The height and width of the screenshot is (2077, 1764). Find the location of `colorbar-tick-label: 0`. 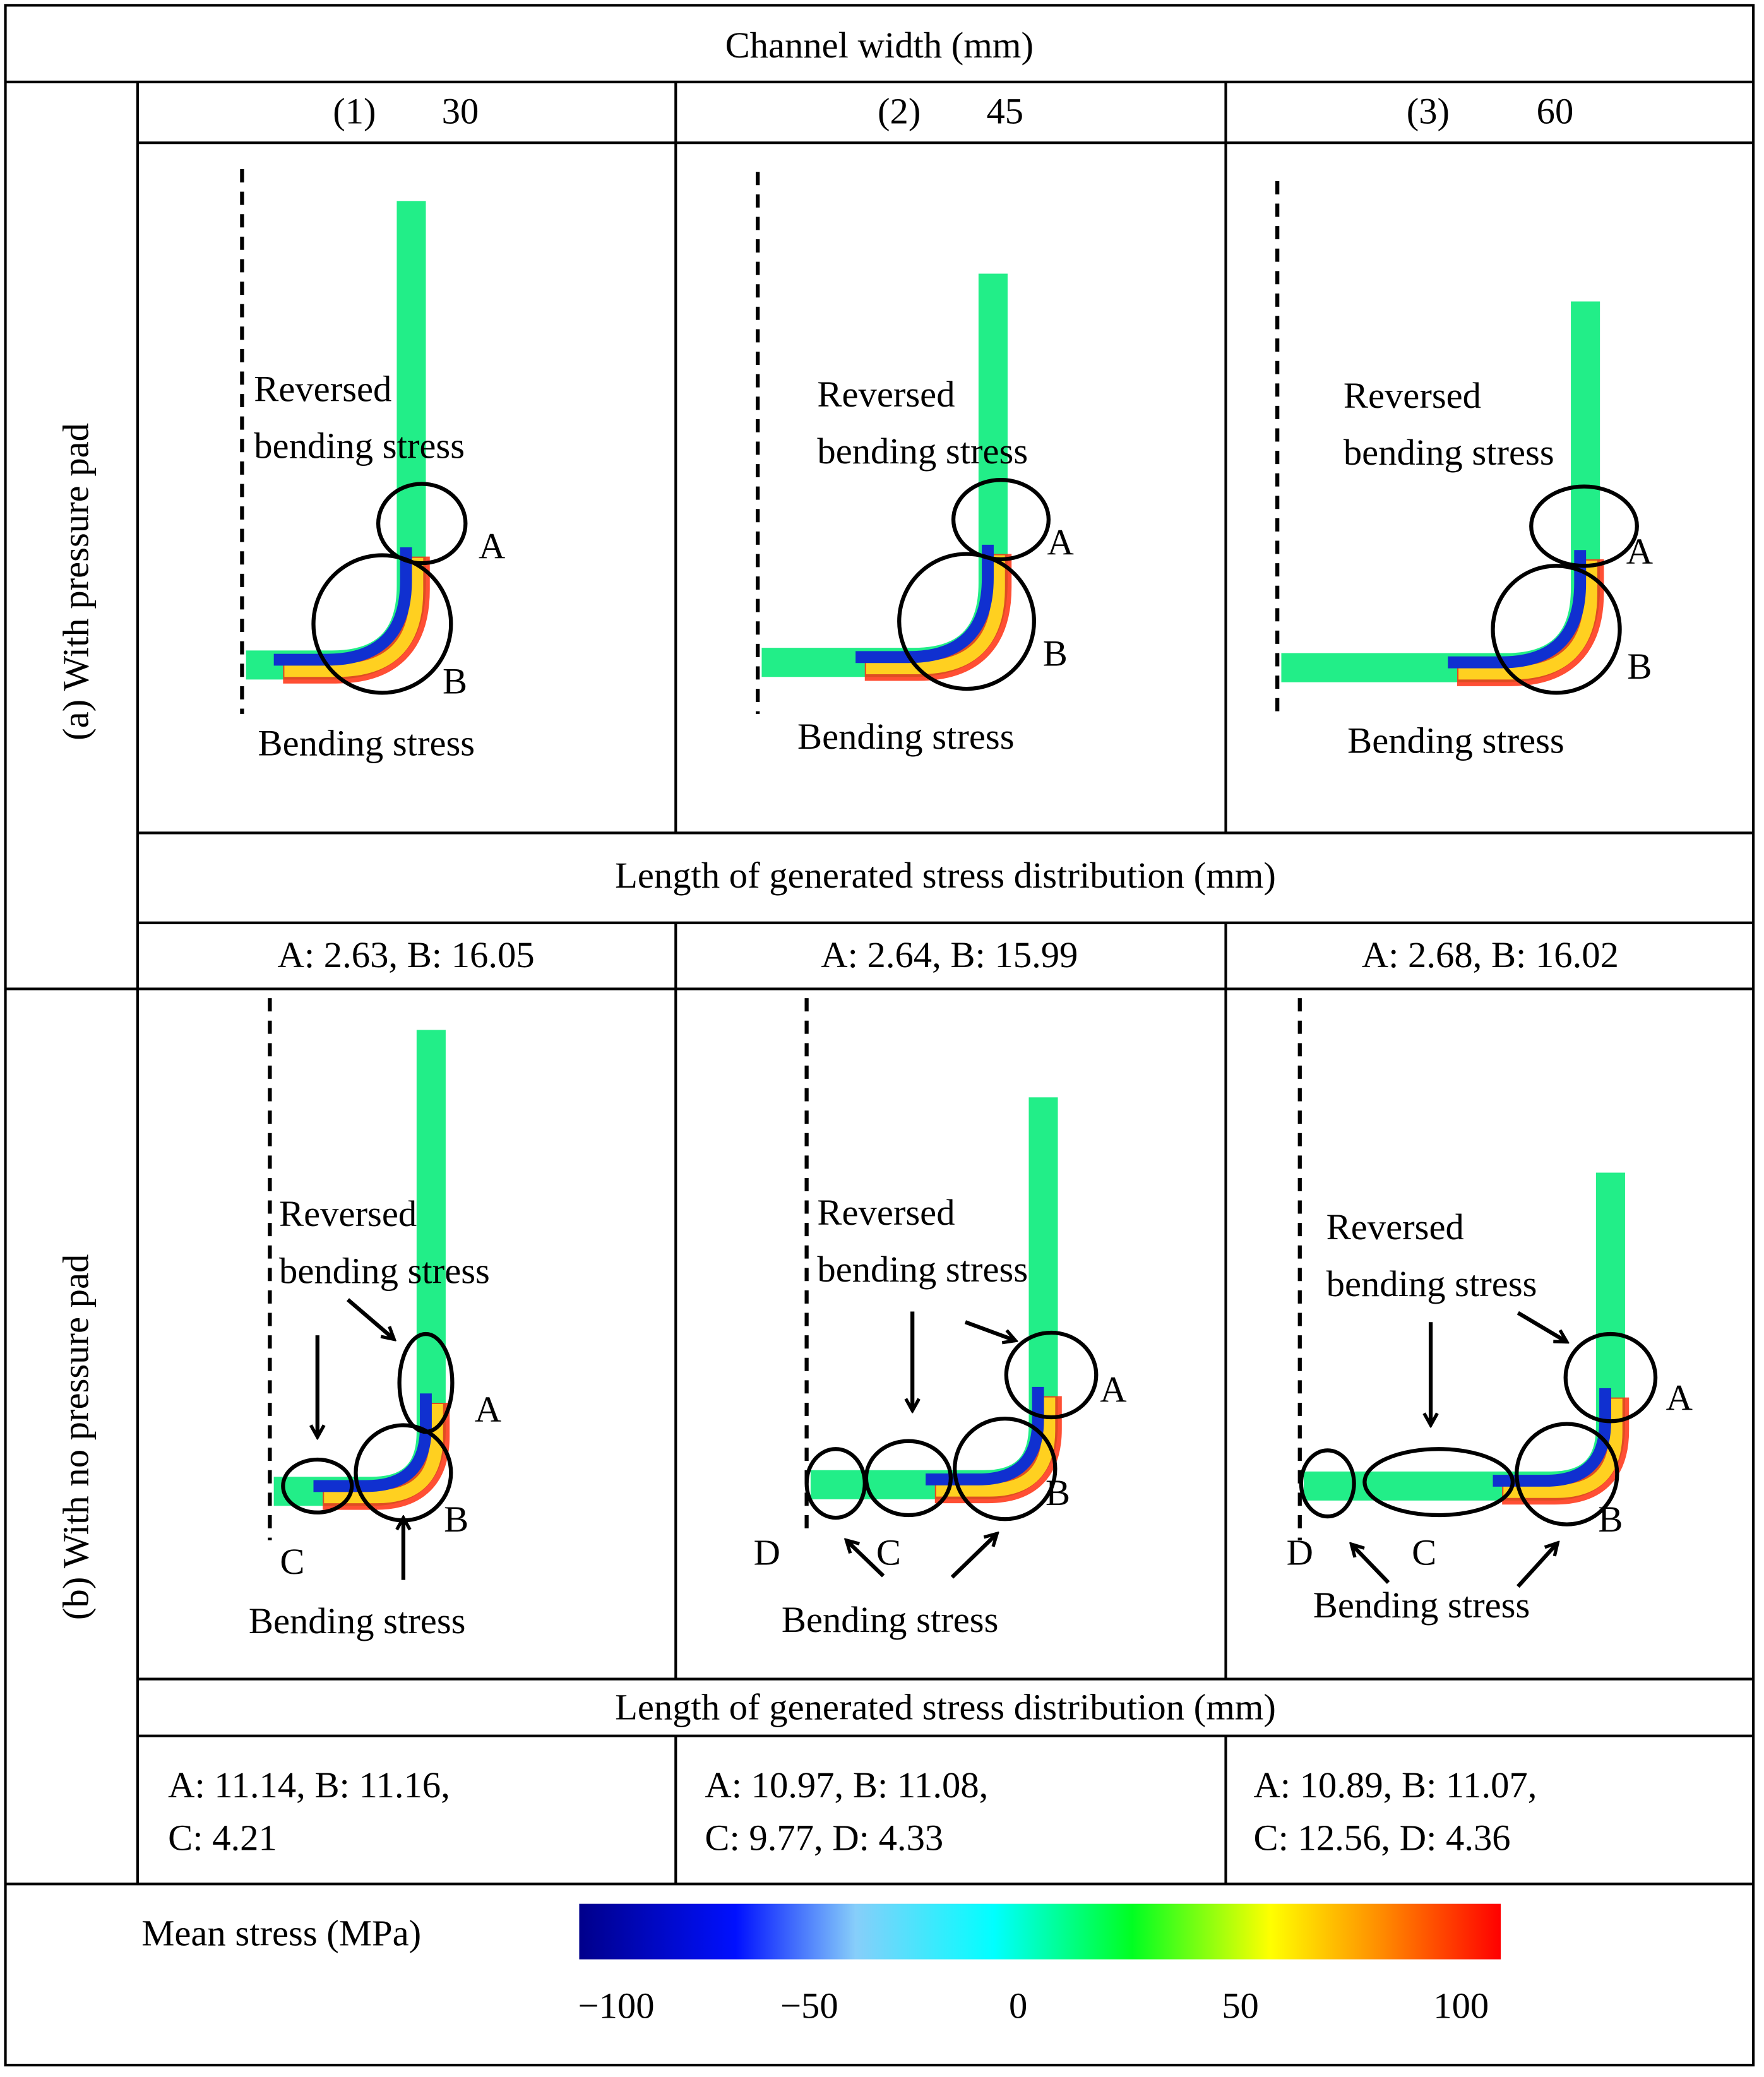

colorbar-tick-label: 0 is located at coordinates (1018, 2005).